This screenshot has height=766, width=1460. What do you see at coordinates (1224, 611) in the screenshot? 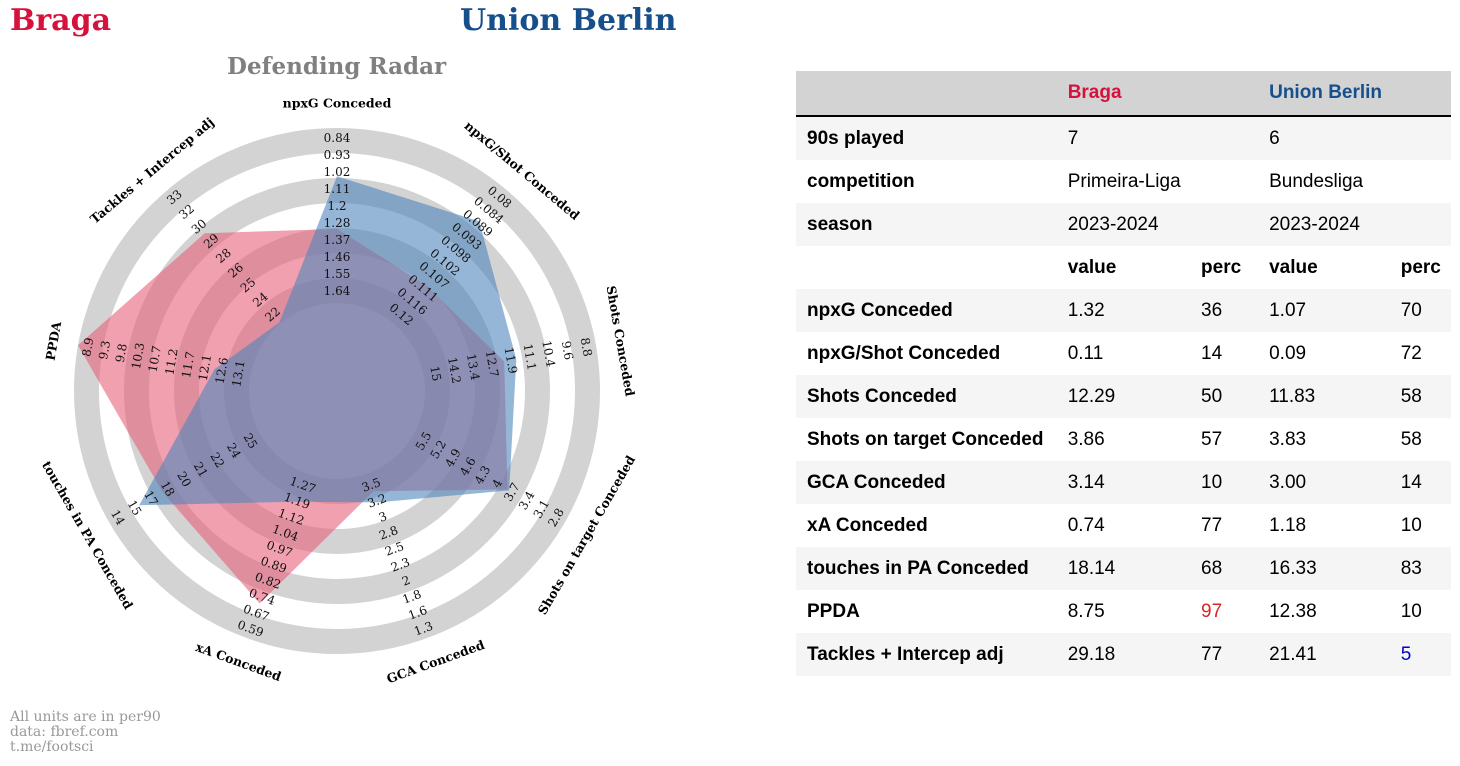
I see `table-cell-team-a-perc: 97` at bounding box center [1224, 611].